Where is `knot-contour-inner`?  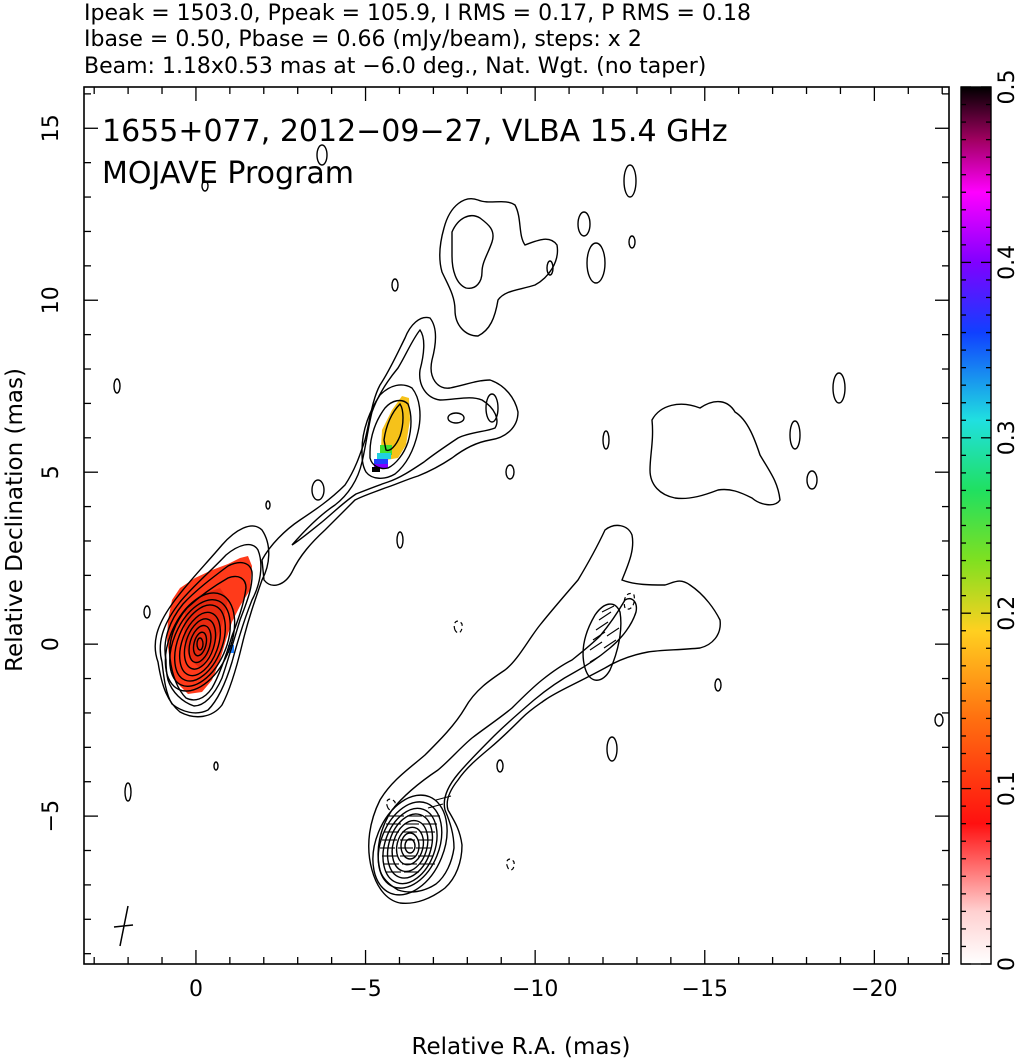
knot-contour-inner is located at coordinates (390, 434).